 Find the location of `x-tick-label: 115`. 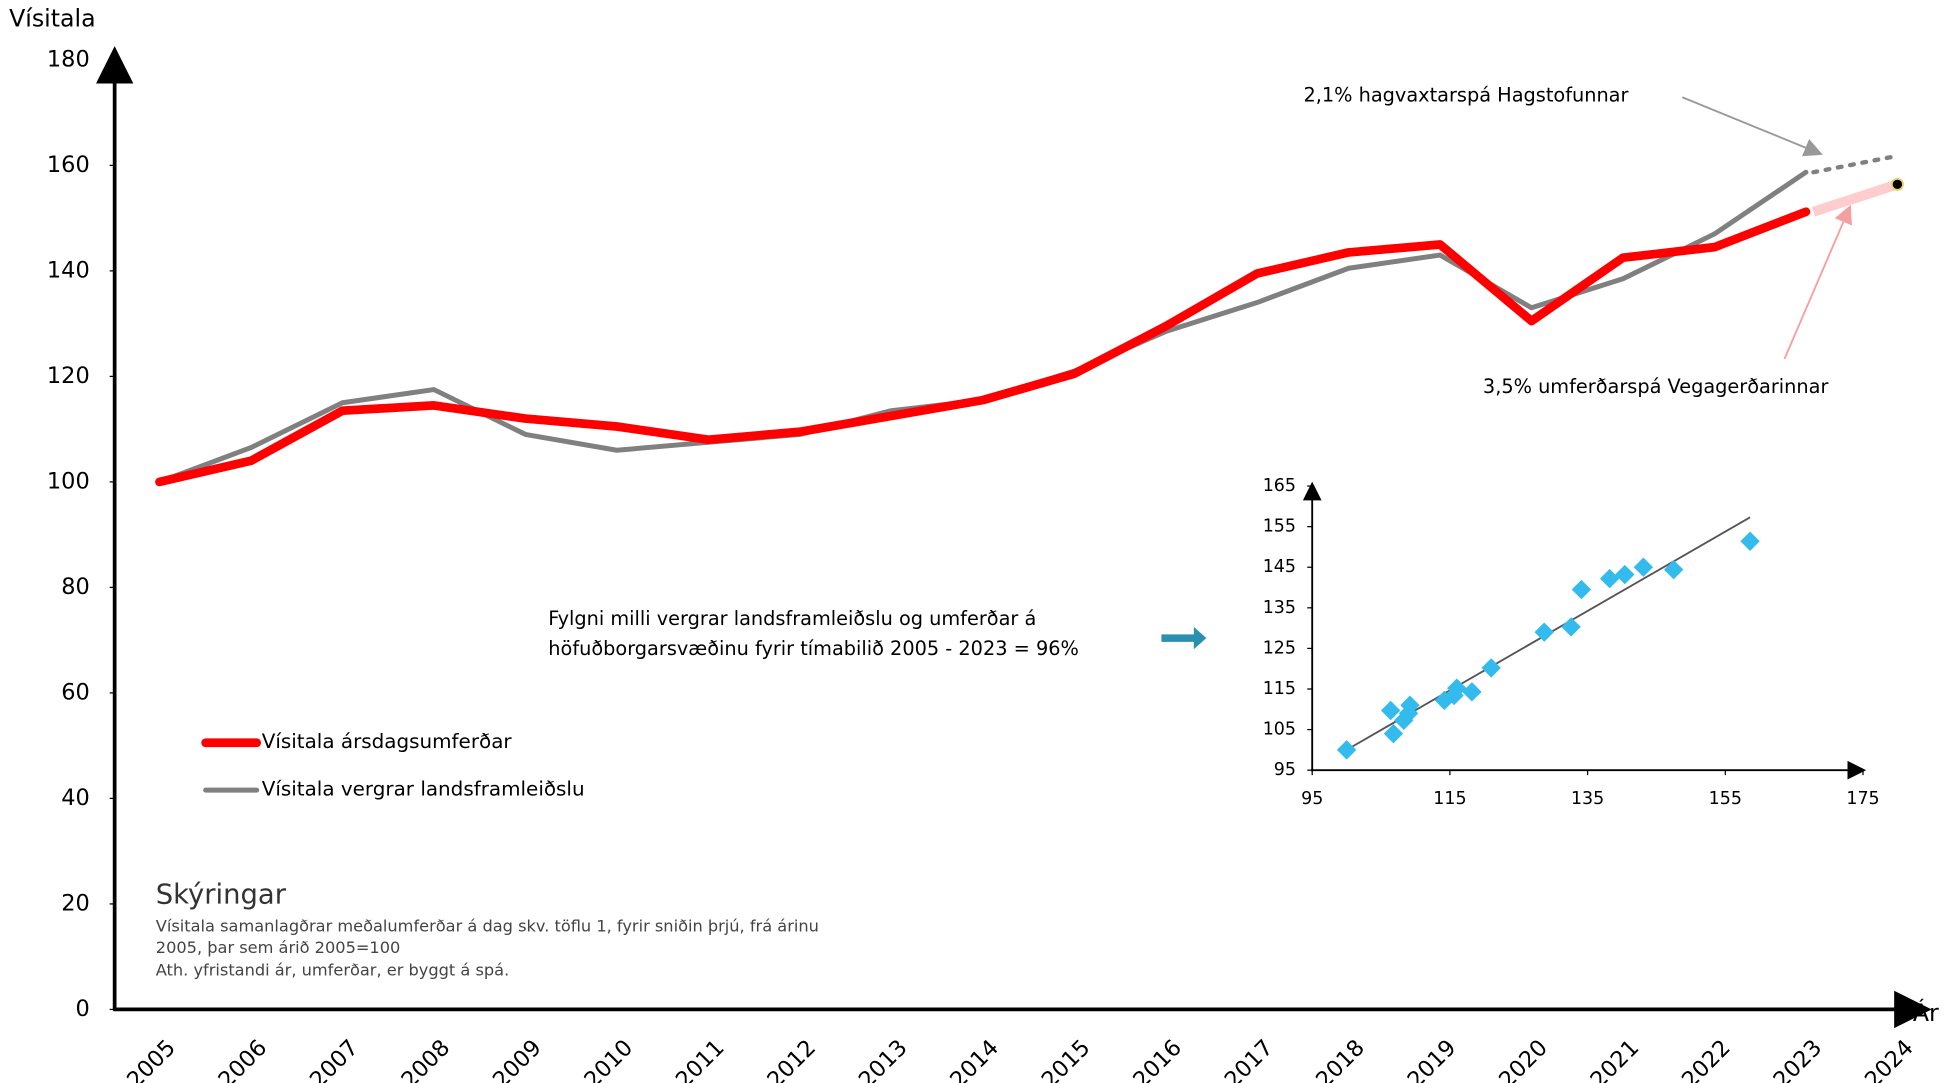

x-tick-label: 115 is located at coordinates (1449, 799).